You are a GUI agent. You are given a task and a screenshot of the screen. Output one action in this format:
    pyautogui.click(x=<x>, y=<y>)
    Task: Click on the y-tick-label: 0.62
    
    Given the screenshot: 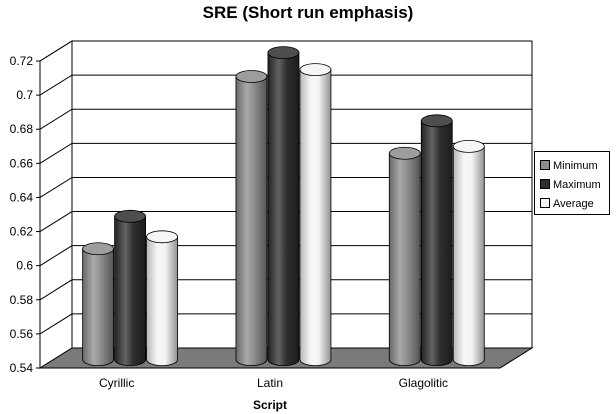 What is the action you would take?
    pyautogui.click(x=22, y=232)
    